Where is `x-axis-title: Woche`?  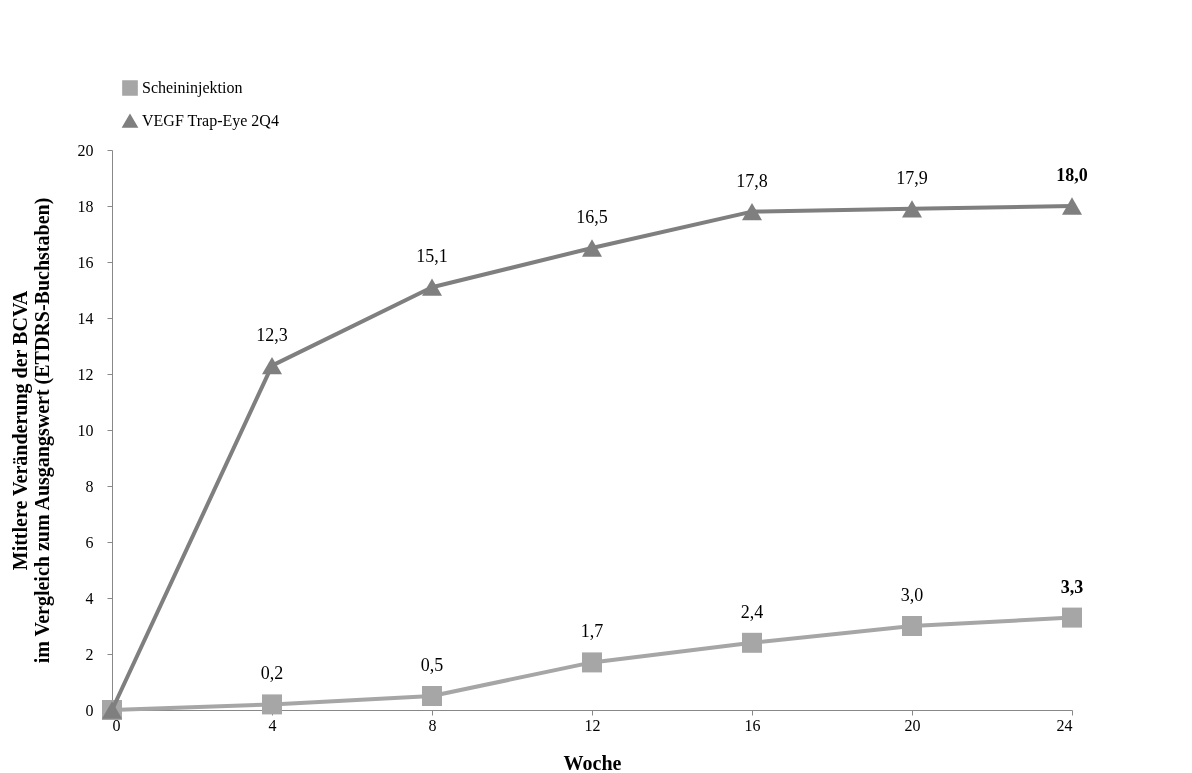
x-axis-title: Woche is located at coordinates (592, 762).